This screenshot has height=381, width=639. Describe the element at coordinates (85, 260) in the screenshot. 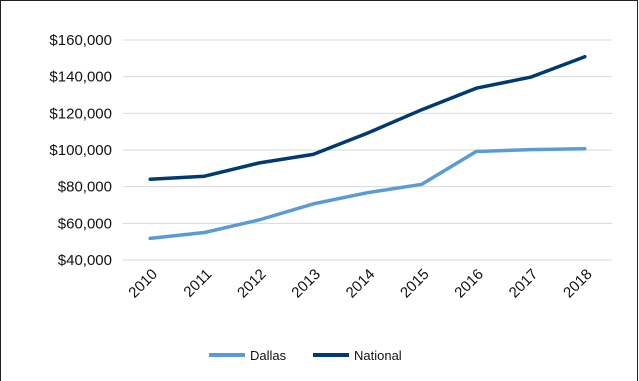

I see `y-tick-label: $40,000` at that location.